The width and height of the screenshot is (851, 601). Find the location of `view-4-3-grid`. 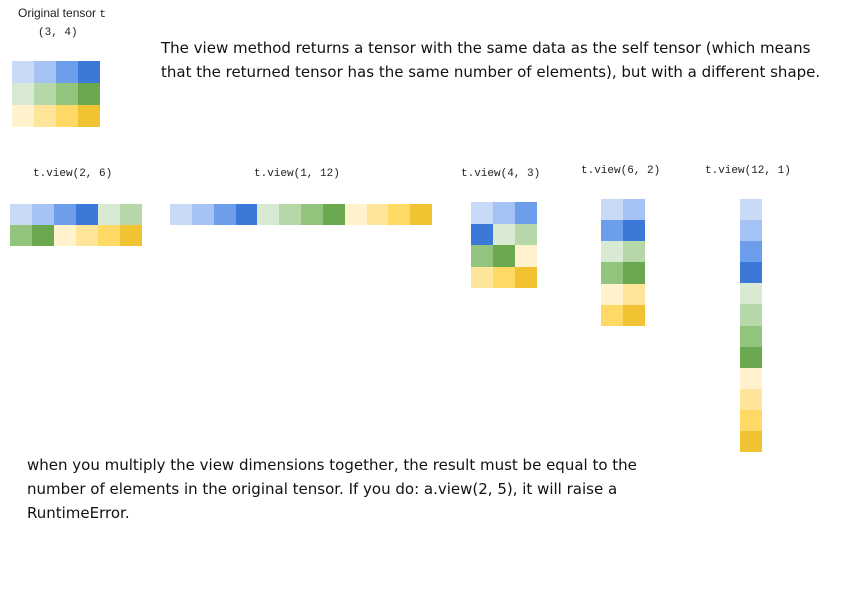

view-4-3-grid is located at coordinates (504, 245).